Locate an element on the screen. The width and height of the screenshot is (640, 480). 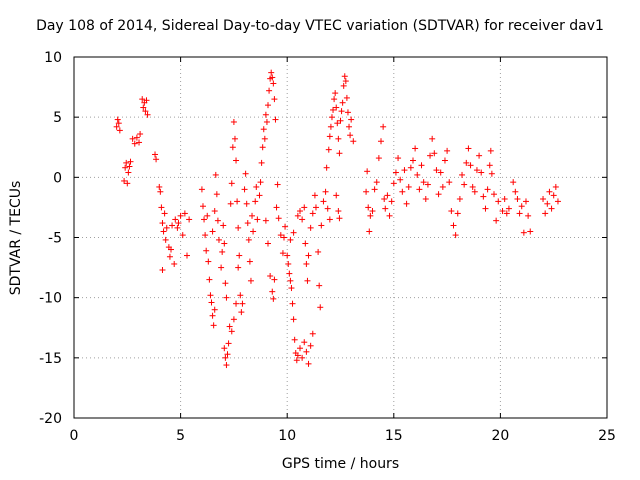
y-tick-label: 5 is located at coordinates (57, 118).